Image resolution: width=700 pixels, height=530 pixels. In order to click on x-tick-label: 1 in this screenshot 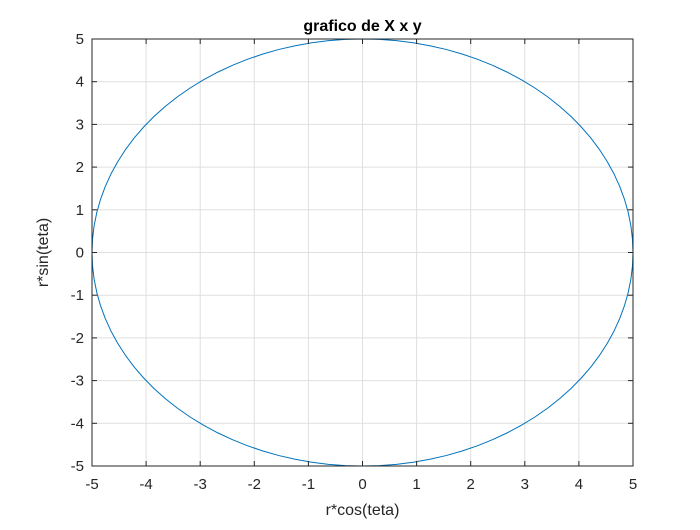, I will do `click(416, 484)`.